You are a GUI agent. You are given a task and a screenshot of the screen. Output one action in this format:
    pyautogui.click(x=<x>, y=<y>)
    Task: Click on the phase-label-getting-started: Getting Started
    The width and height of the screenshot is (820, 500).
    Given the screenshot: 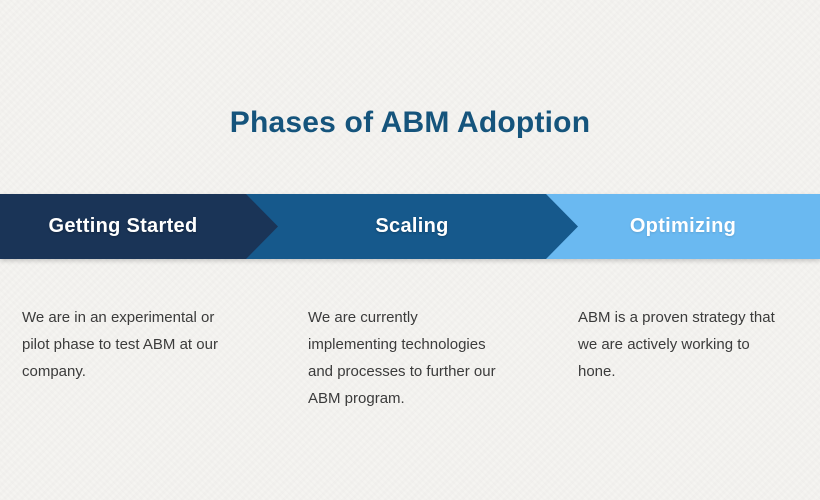 What is the action you would take?
    pyautogui.click(x=123, y=226)
    